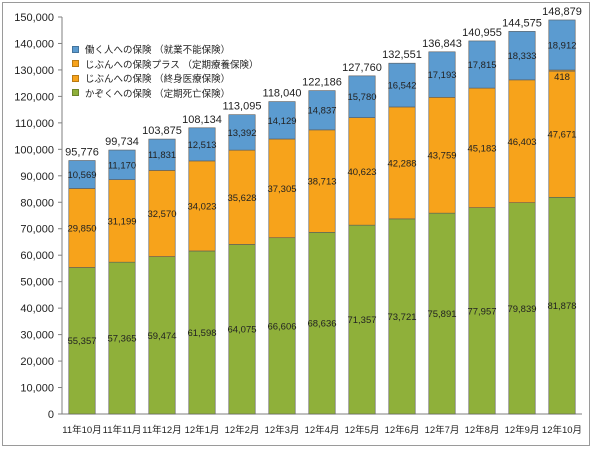 Image resolution: width=594 pixels, height=450 pixels. I want to click on bar-total-label: 136,843, so click(442, 44).